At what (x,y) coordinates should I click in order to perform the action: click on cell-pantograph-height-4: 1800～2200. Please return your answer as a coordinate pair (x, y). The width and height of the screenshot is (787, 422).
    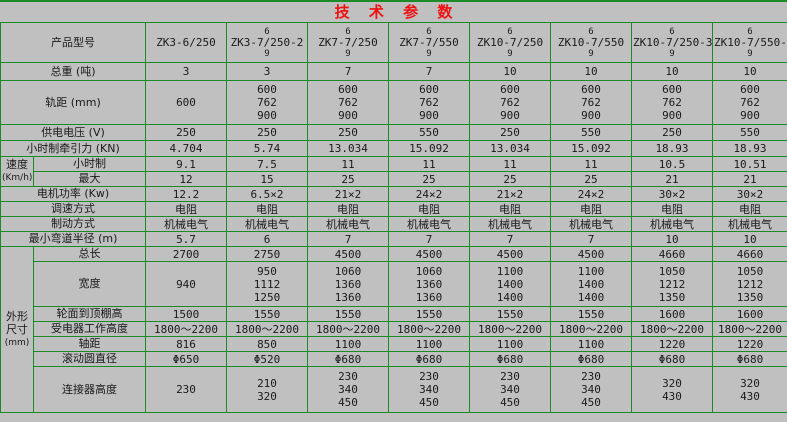
    Looking at the image, I should click on (510, 329).